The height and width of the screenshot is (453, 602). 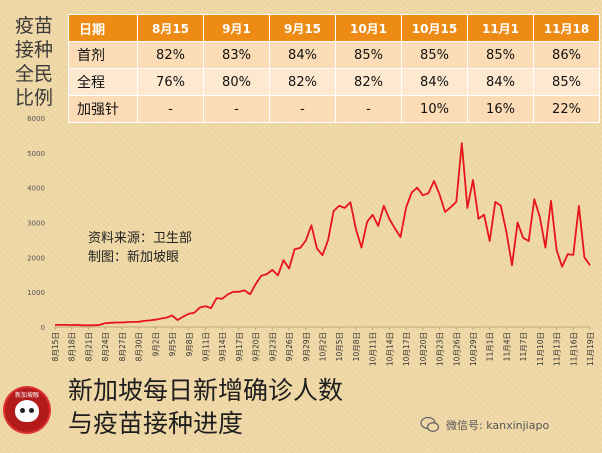 What do you see at coordinates (170, 82) in the screenshot?
I see `table-cell: 76%` at bounding box center [170, 82].